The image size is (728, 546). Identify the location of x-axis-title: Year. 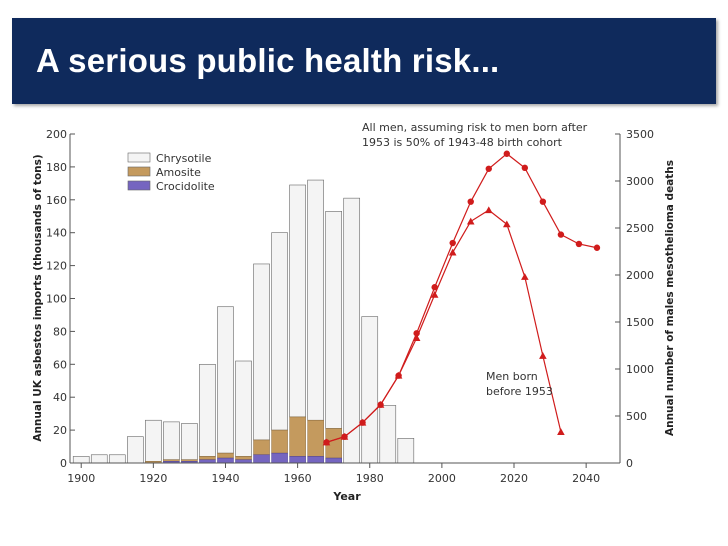
(346, 496).